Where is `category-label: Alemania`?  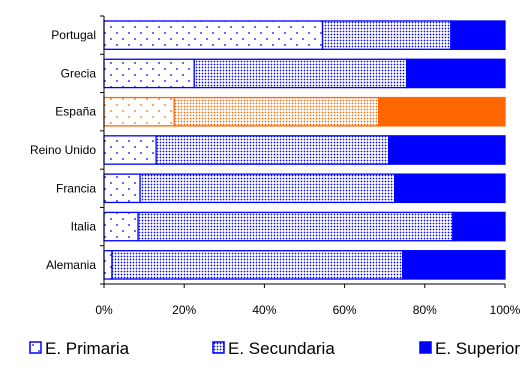 category-label: Alemania is located at coordinates (71, 265).